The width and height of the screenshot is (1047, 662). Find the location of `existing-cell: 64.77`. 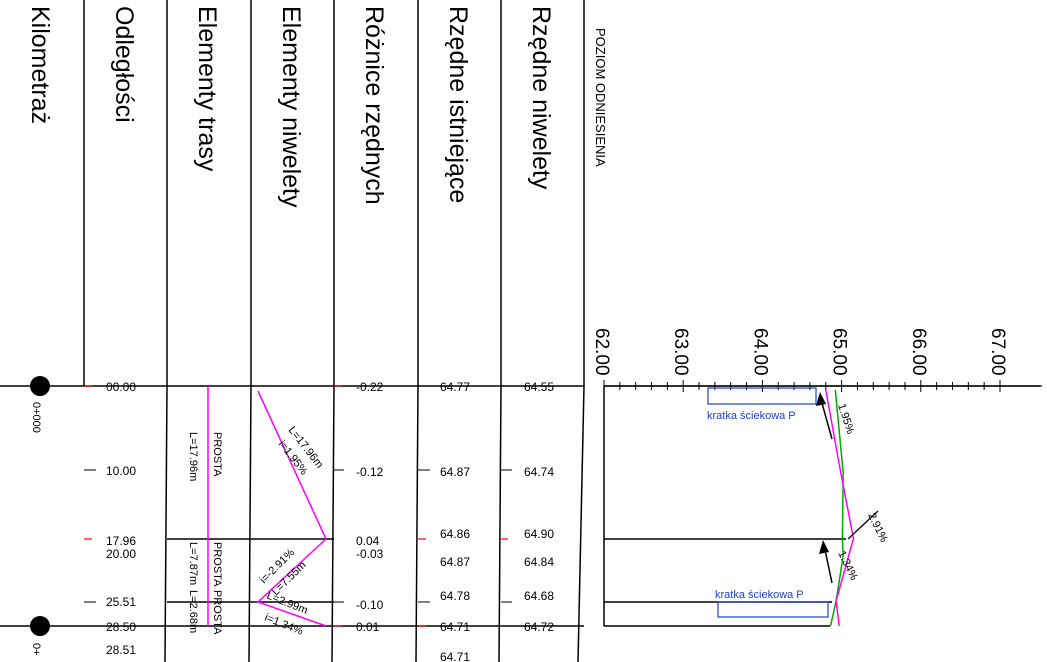

existing-cell: 64.77 is located at coordinates (455, 387).